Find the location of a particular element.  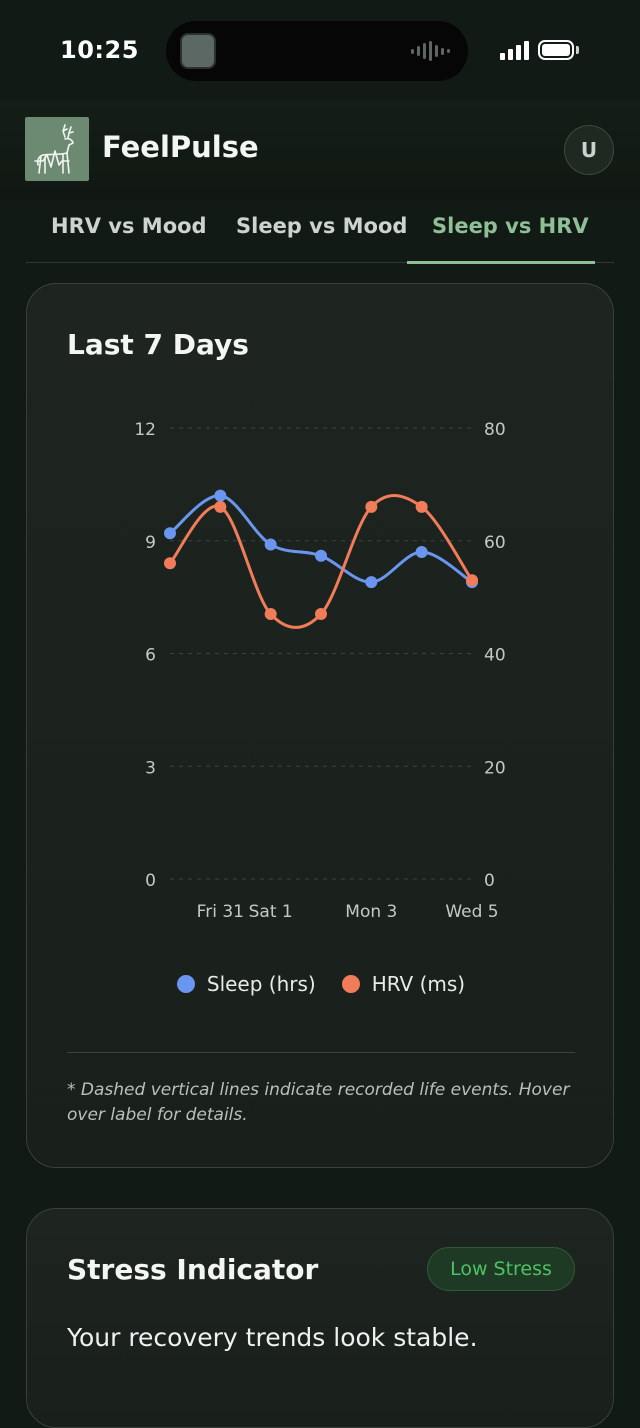

x-tick-label: Sat 1 is located at coordinates (271, 912).